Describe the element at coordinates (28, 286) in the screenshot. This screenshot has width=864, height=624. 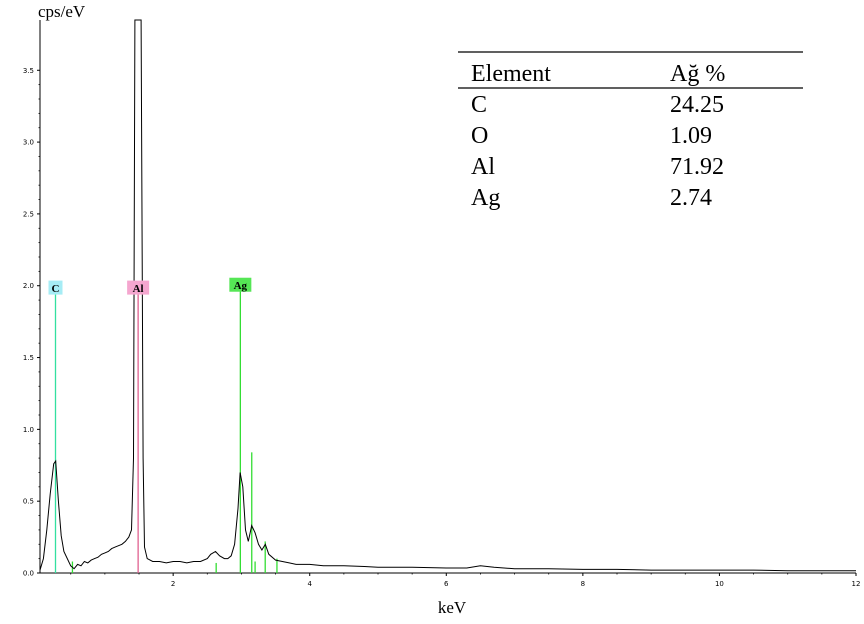
I see `y-tick-label: 2.0` at that location.